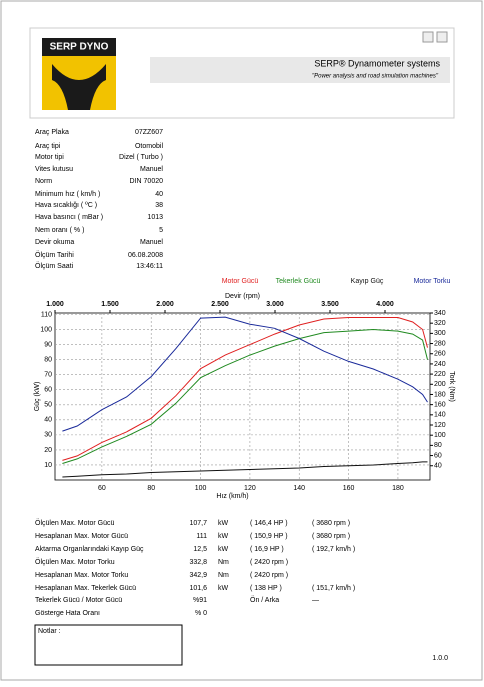  I want to click on result-value: 107,7, so click(198, 523).